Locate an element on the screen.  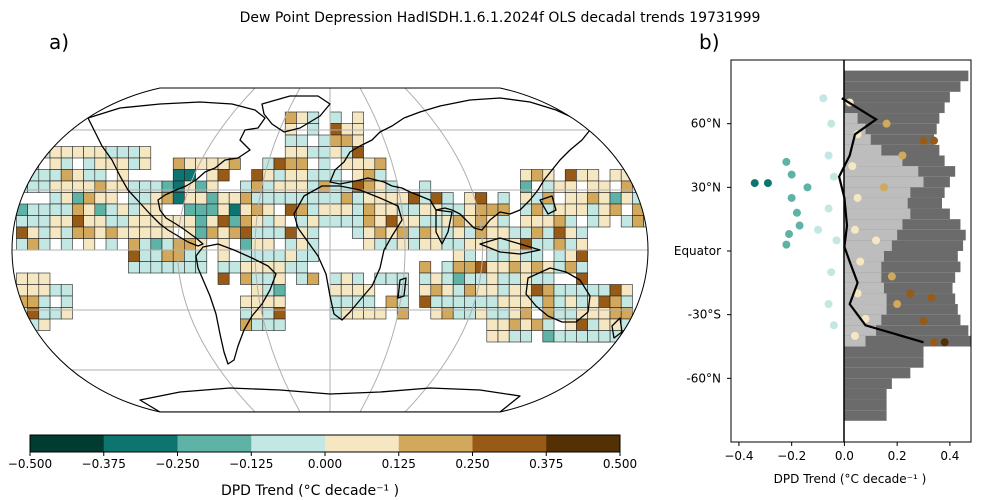
y-axis-ticks: 60°N 30°N Equator -30°S -60°N is located at coordinates (702, 251).